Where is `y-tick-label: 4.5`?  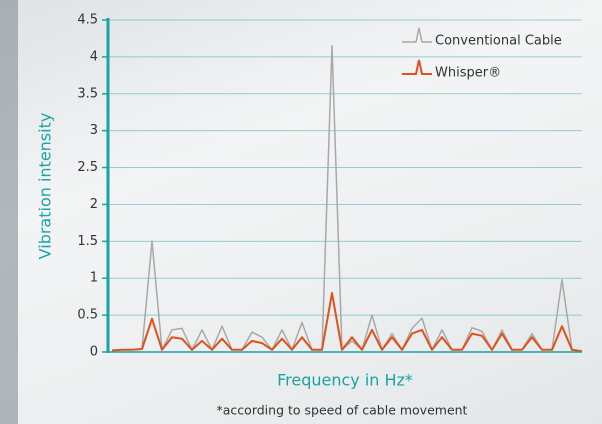
y-tick-label: 4.5 is located at coordinates (87, 20).